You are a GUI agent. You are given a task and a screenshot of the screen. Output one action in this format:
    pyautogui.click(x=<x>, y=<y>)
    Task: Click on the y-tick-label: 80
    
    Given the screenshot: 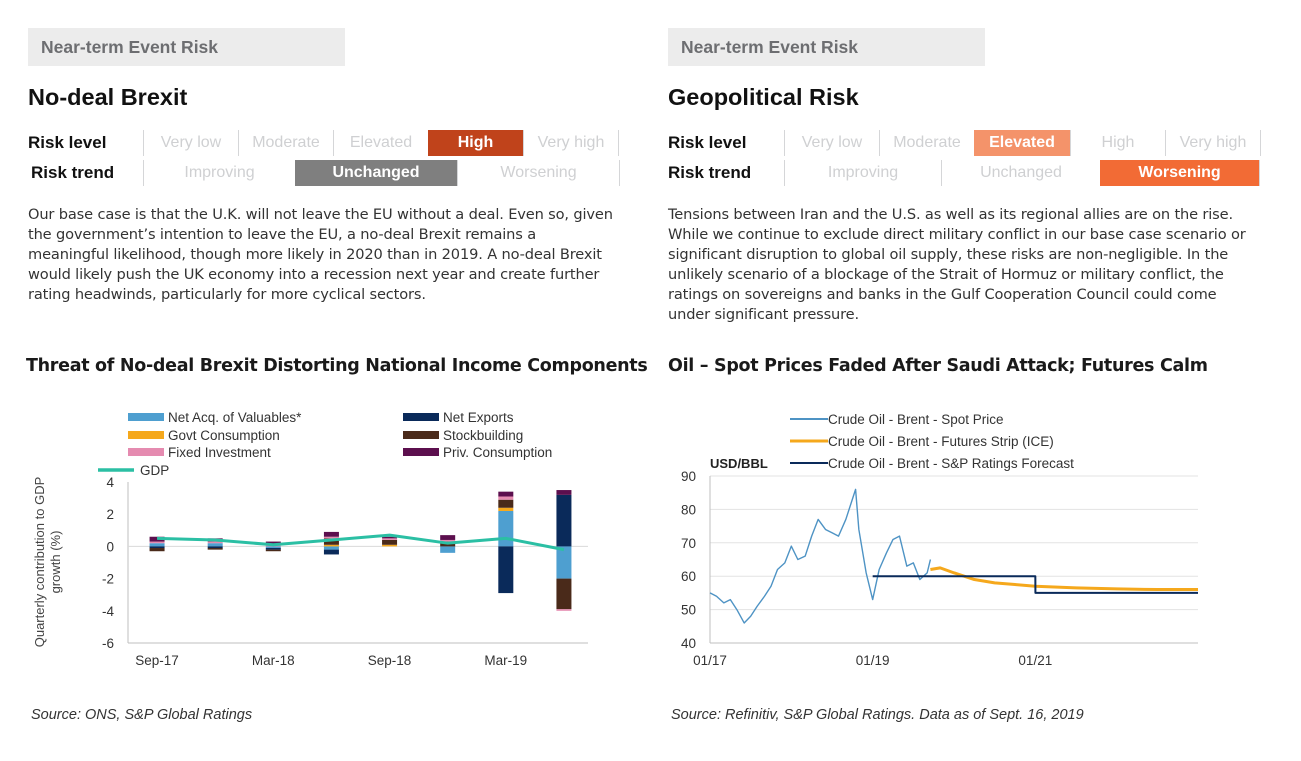 What is the action you would take?
    pyautogui.click(x=688, y=509)
    